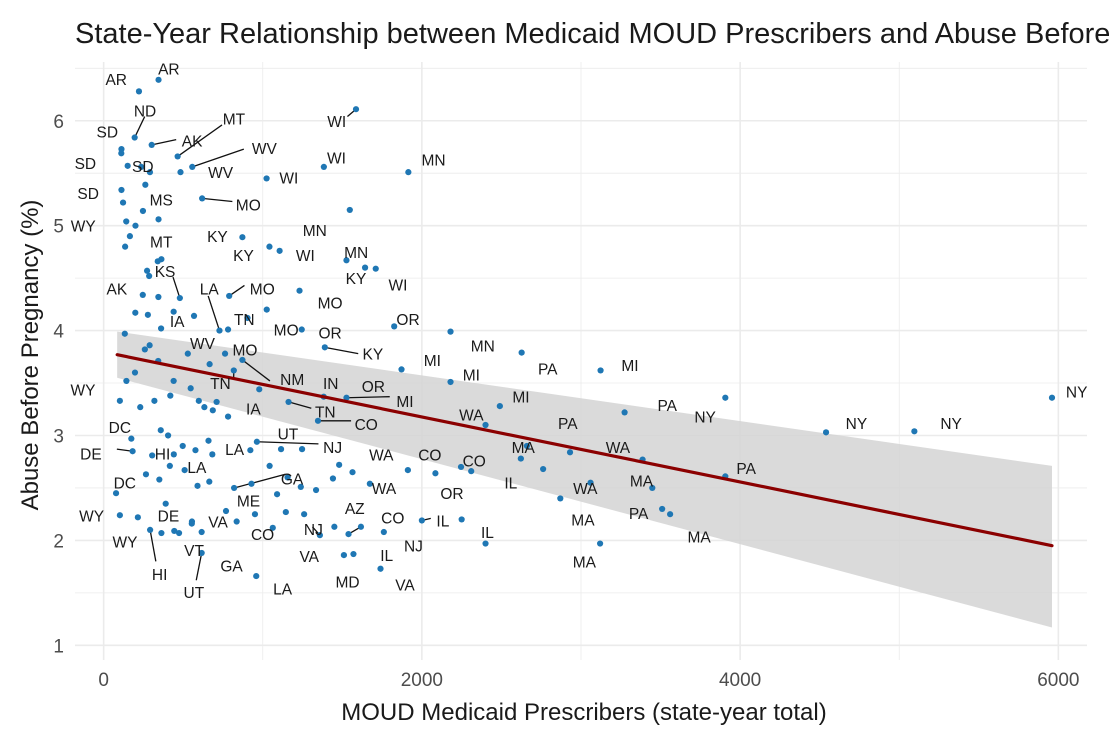 Image resolution: width=1109 pixels, height=739 pixels. Describe the element at coordinates (125, 484) in the screenshot. I see `point-label: DC` at that location.